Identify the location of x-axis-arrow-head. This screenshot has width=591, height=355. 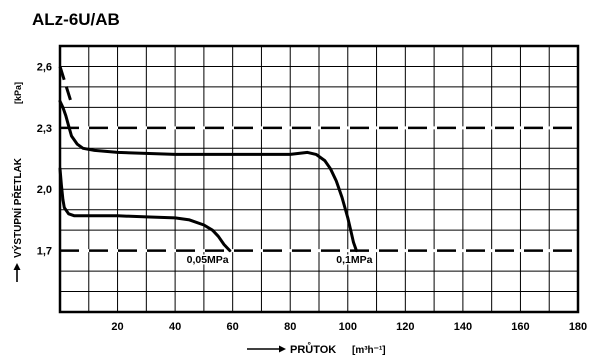
(282, 349).